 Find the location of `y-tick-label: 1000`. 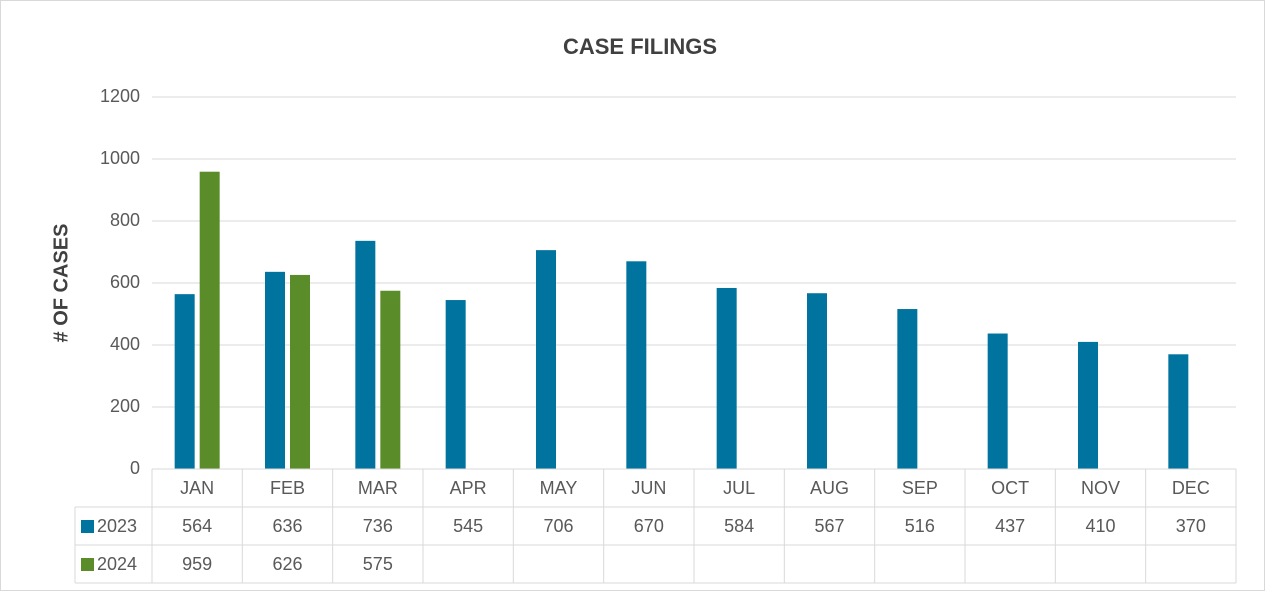

y-tick-label: 1000 is located at coordinates (120, 158).